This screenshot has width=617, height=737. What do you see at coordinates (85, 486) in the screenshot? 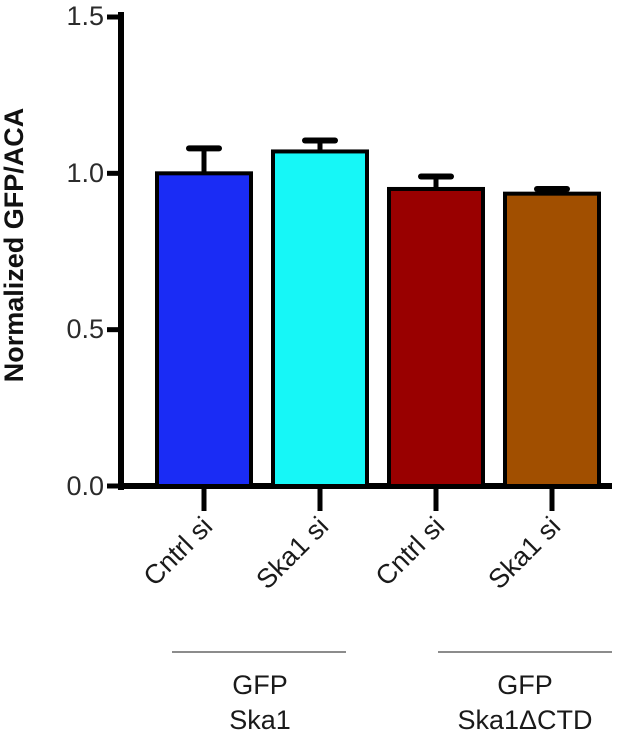
I see `y-tick-label: 0.0` at bounding box center [85, 486].